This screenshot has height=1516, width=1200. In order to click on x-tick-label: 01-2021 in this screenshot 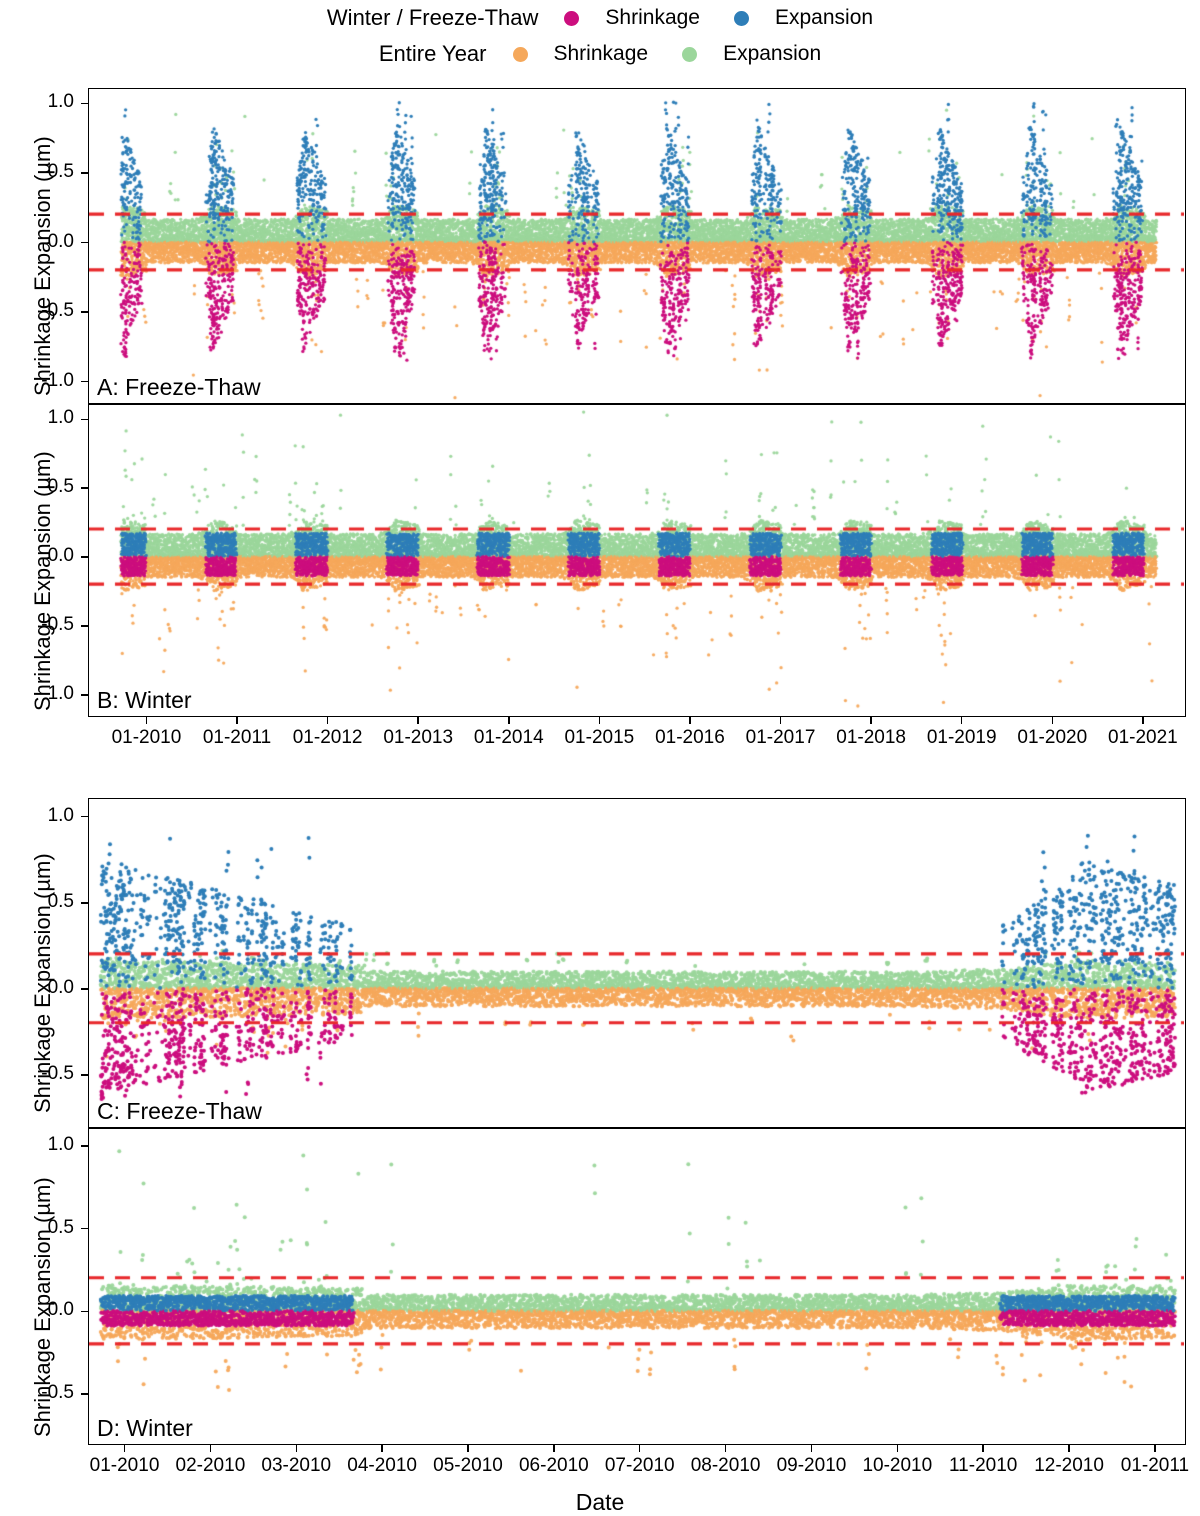, I will do `click(1143, 737)`.